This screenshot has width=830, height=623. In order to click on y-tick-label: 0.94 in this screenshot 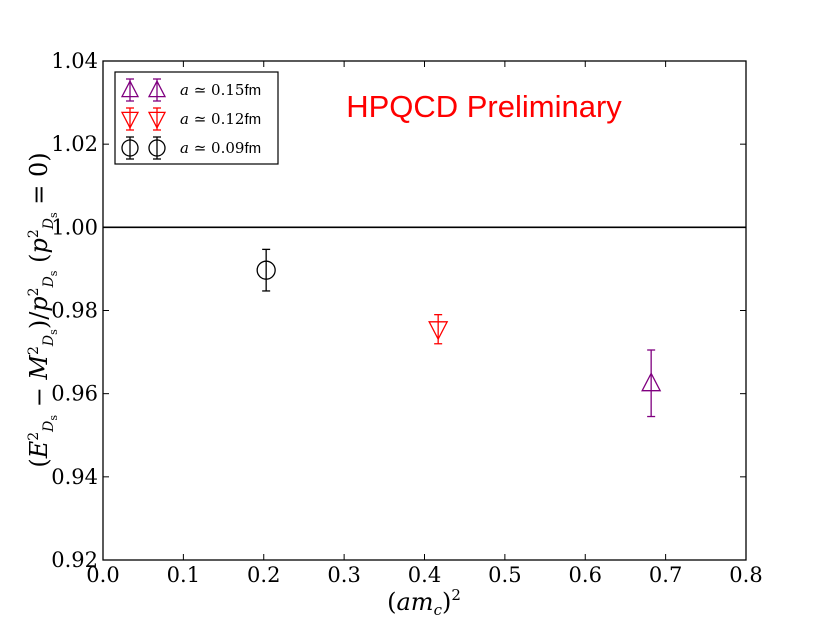, I will do `click(74, 477)`.